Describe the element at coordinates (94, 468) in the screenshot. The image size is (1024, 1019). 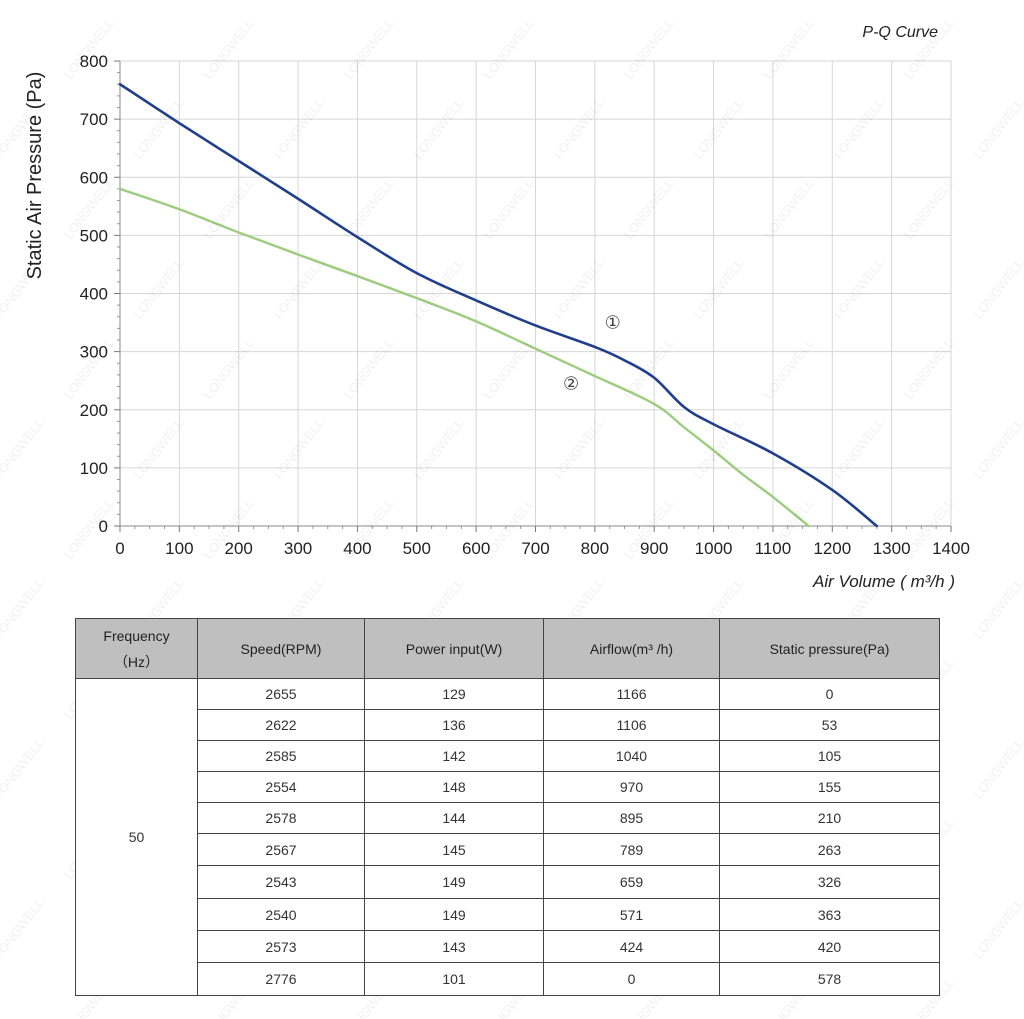
I see `y-tick-label: 100` at that location.